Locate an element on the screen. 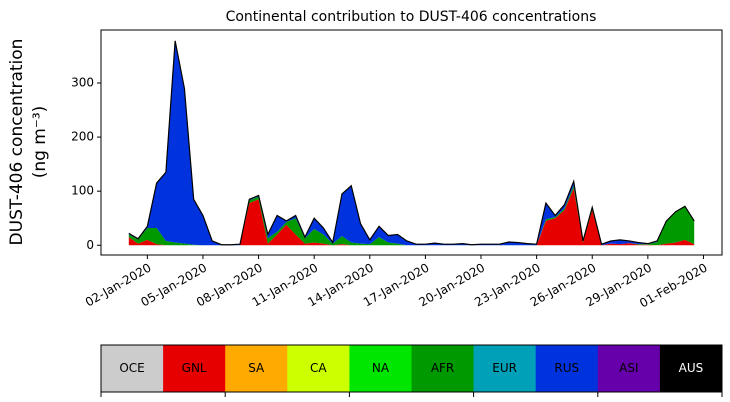  y-axis-label: DUST-406 concentration is located at coordinates (17, 142).